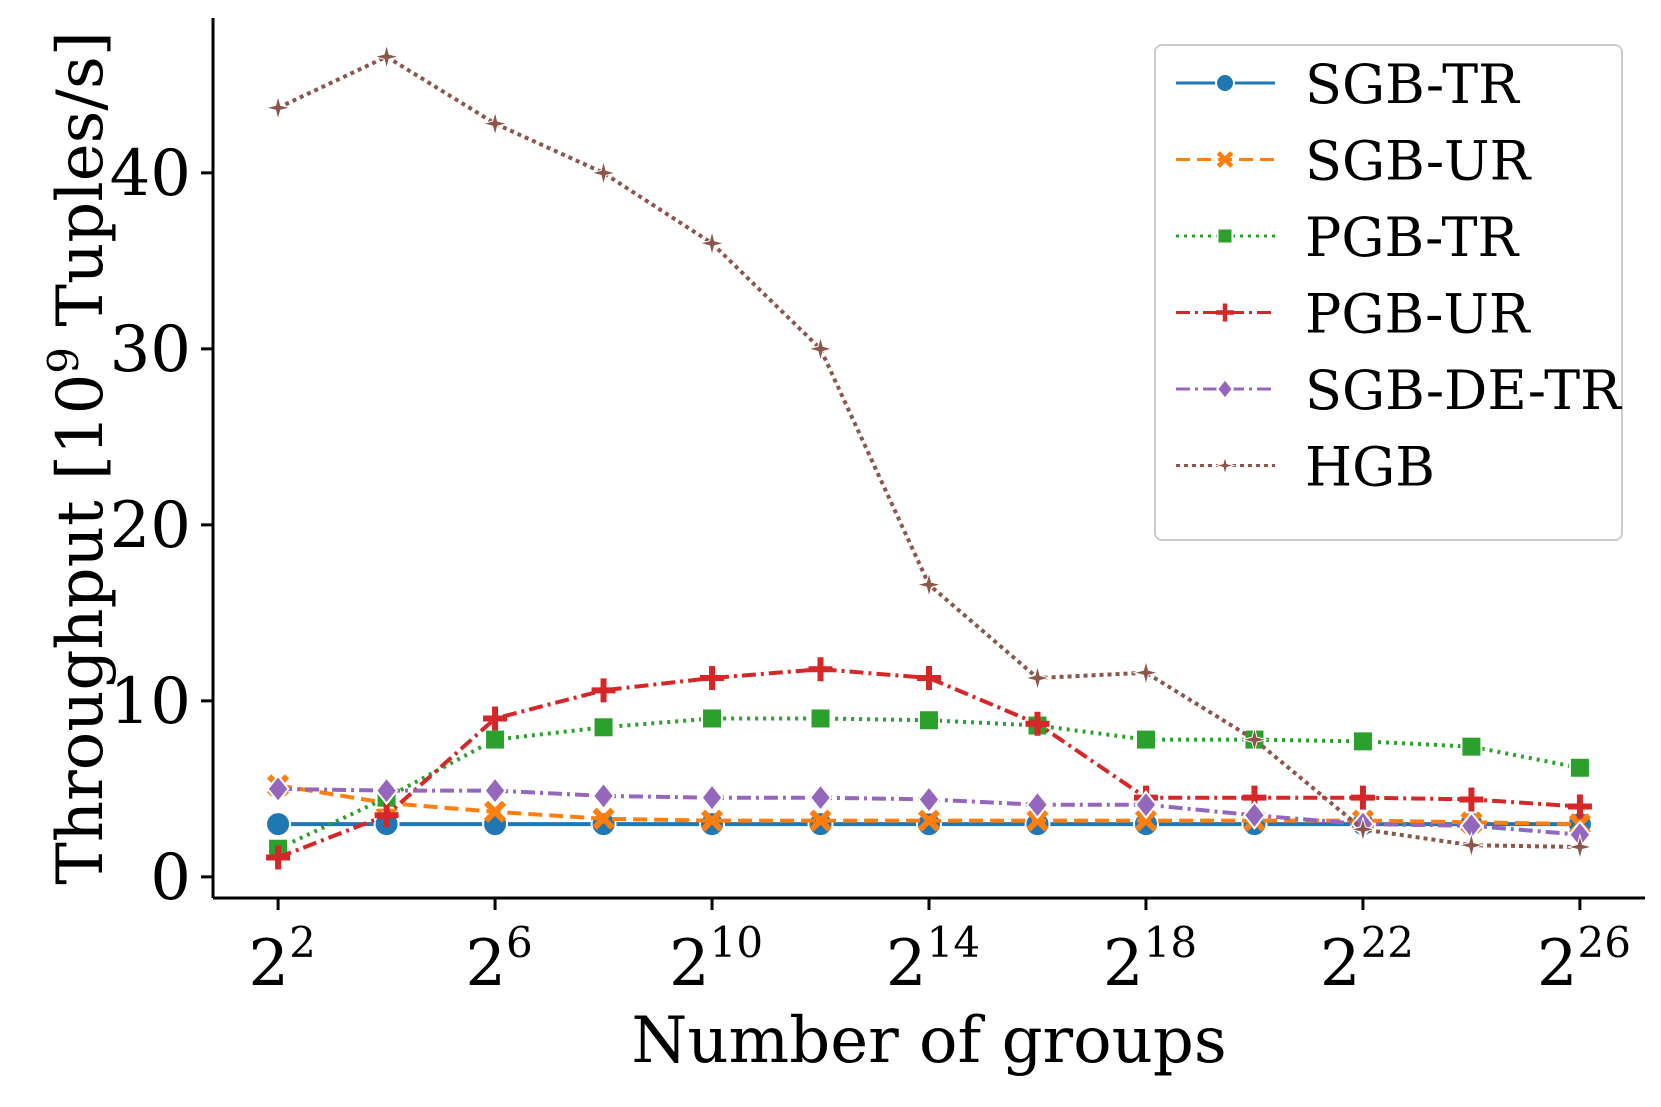 This screenshot has height=1107, width=1661. What do you see at coordinates (81, 189) in the screenshot?
I see `y-axis-label-suffix: Tuples/s]` at bounding box center [81, 189].